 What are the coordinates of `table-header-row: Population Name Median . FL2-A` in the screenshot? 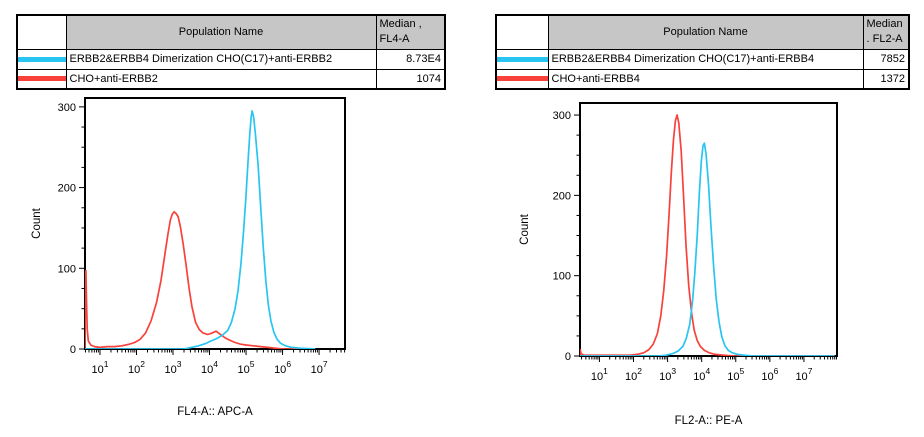 It's located at (702, 32).